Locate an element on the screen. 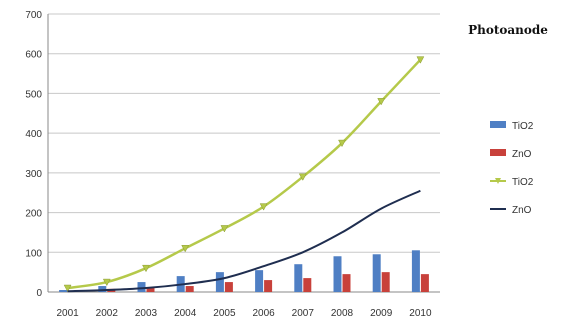 Image resolution: width=569 pixels, height=330 pixels. x-tick-label: 2006 is located at coordinates (263, 313).